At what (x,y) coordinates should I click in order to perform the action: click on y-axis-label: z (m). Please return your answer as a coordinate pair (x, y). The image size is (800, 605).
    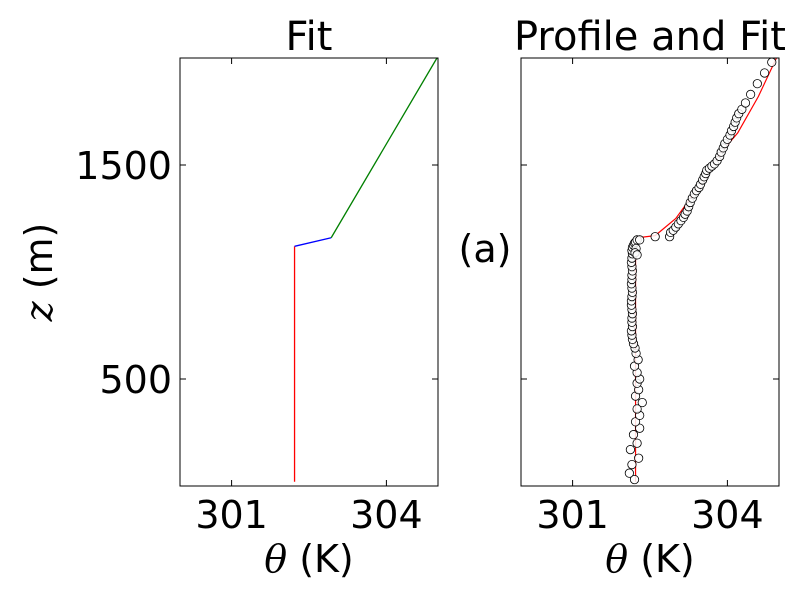
    Looking at the image, I should click on (39, 273).